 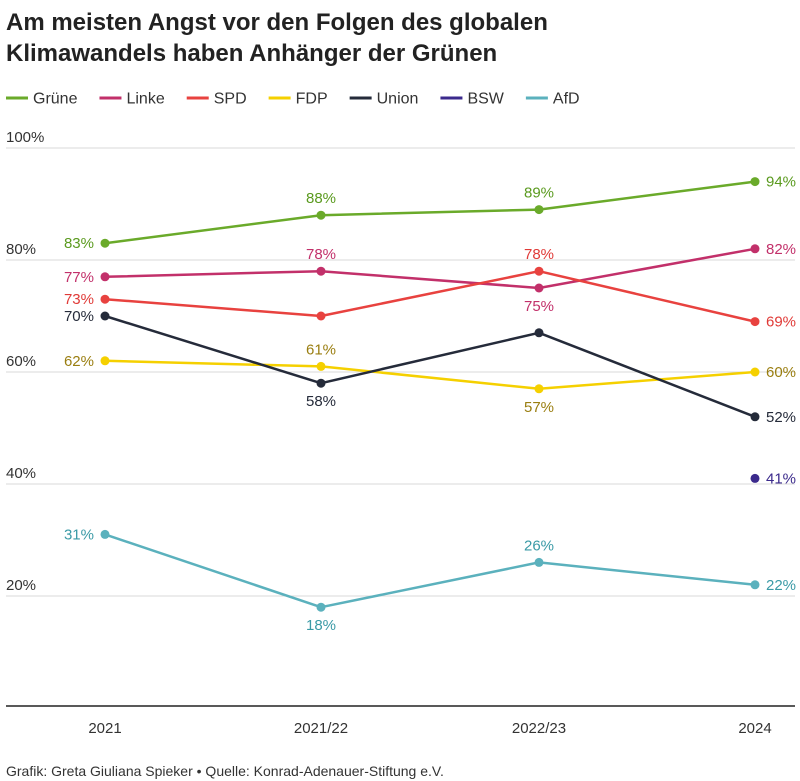 I want to click on series-line-afd, so click(x=430, y=571).